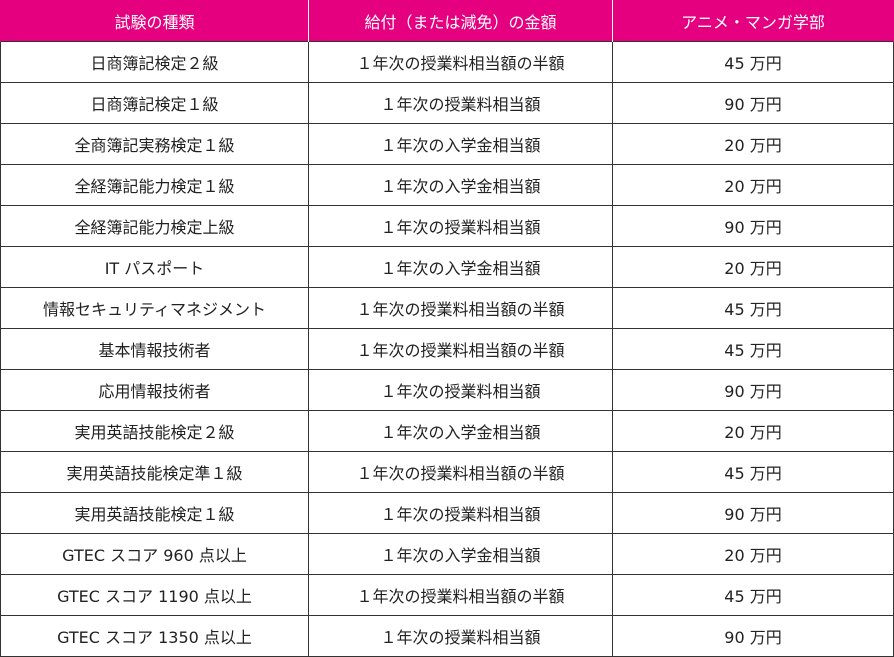 This screenshot has height=657, width=894. I want to click on table-row: 全経簿記能力検定上級 １年次の授業料相当額 90 万円, so click(447, 226).